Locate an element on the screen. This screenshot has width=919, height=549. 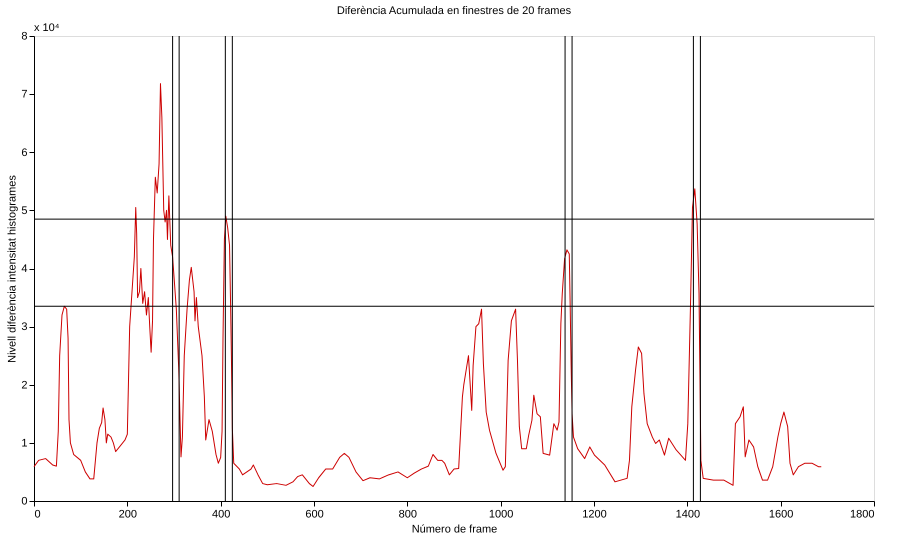
y-tick-label: 4 is located at coordinates (24, 269).